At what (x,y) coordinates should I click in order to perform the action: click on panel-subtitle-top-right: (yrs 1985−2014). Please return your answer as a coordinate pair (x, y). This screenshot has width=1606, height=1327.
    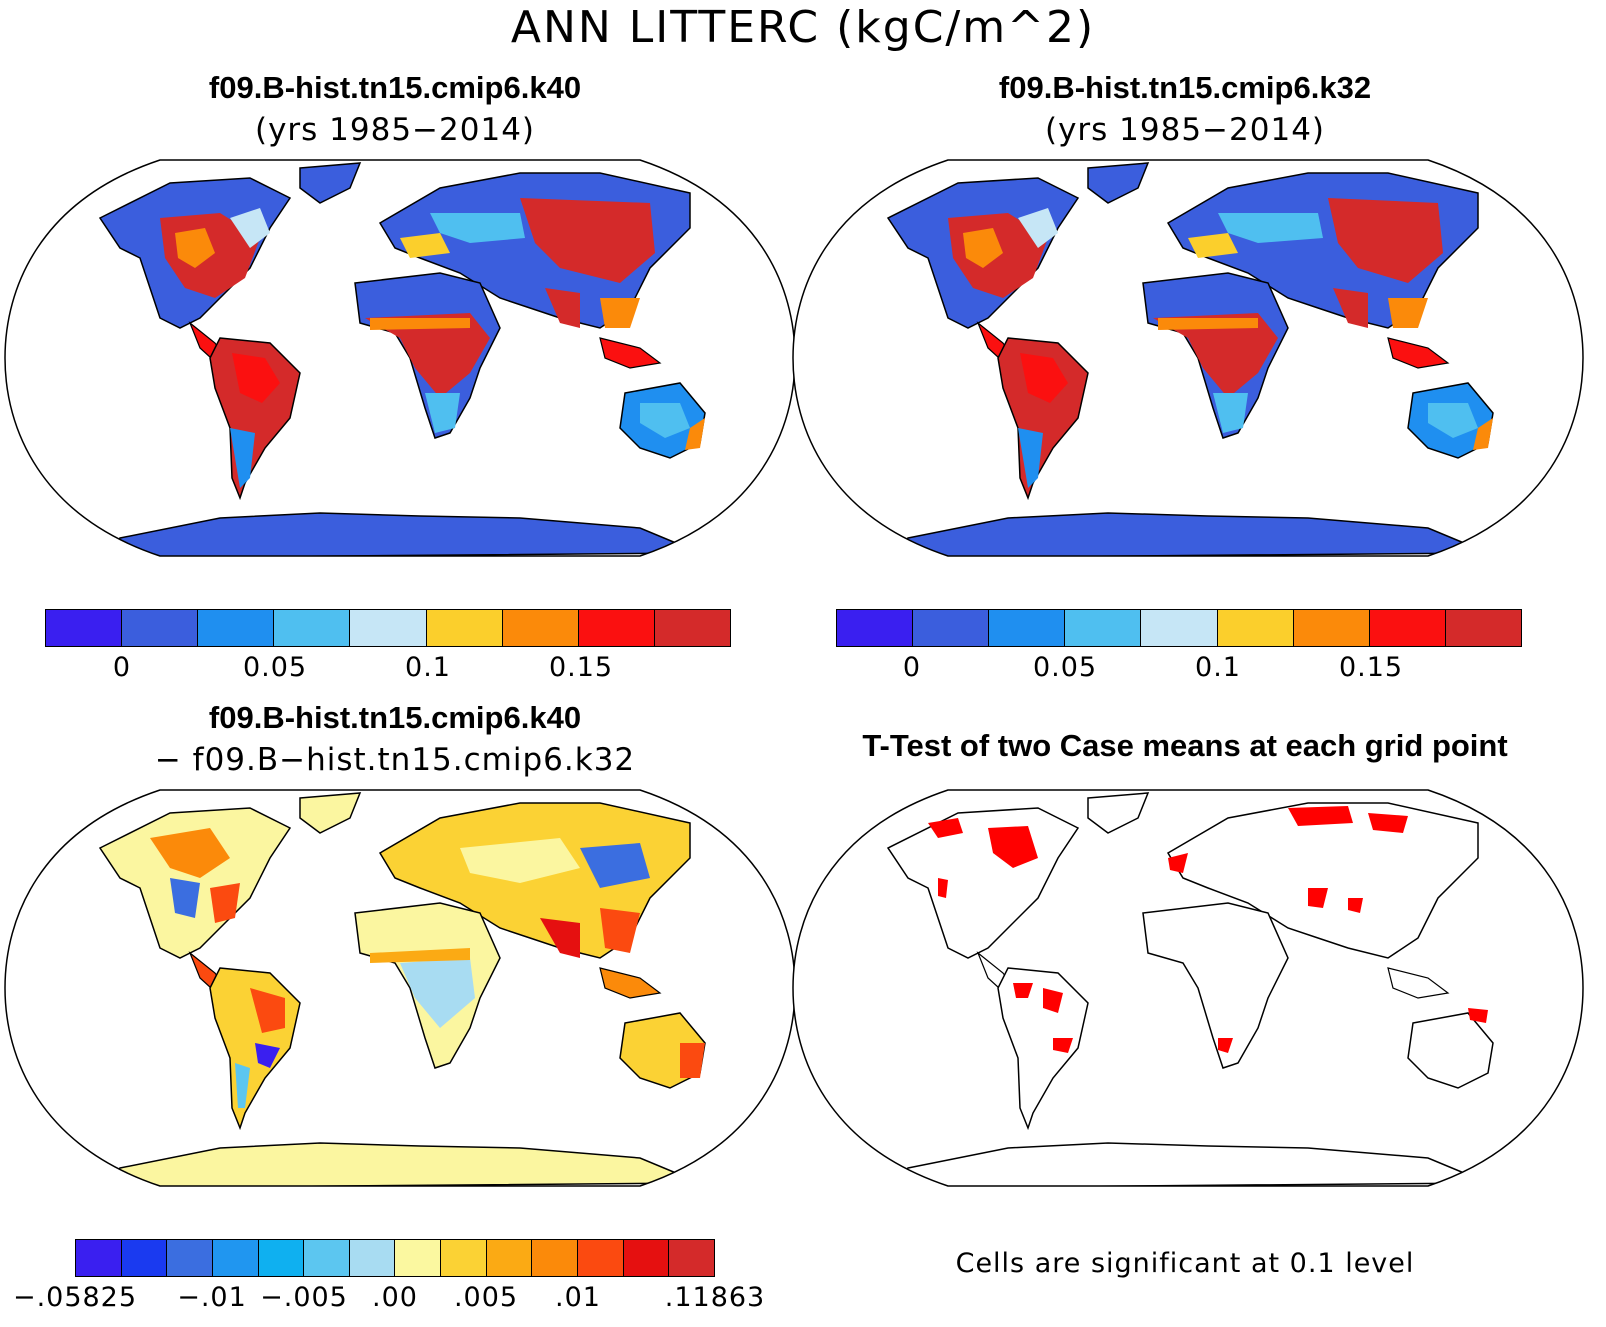
    Looking at the image, I should click on (1185, 130).